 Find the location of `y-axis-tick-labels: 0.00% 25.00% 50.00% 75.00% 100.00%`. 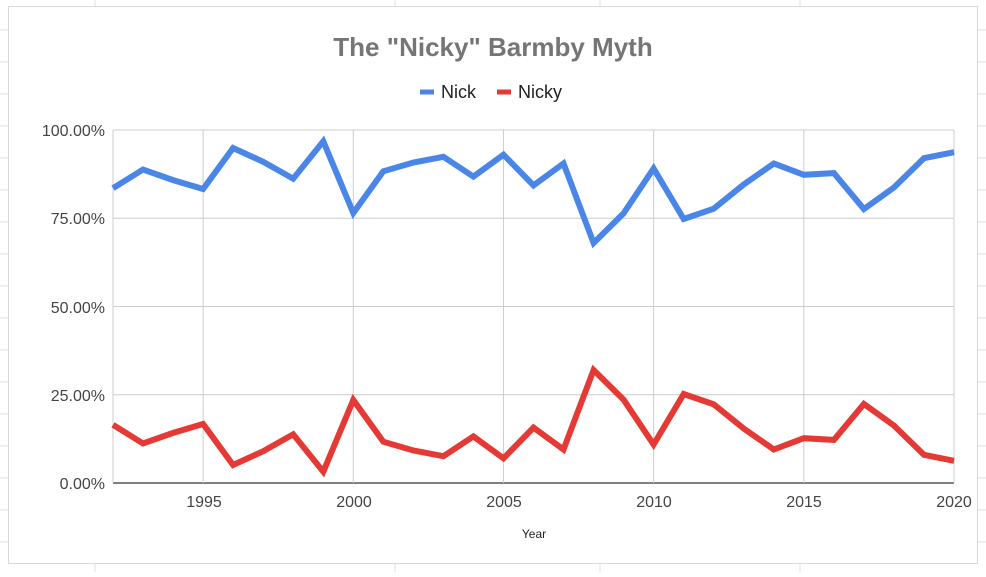

y-axis-tick-labels: 0.00% 25.00% 50.00% 75.00% 100.00% is located at coordinates (73, 308).